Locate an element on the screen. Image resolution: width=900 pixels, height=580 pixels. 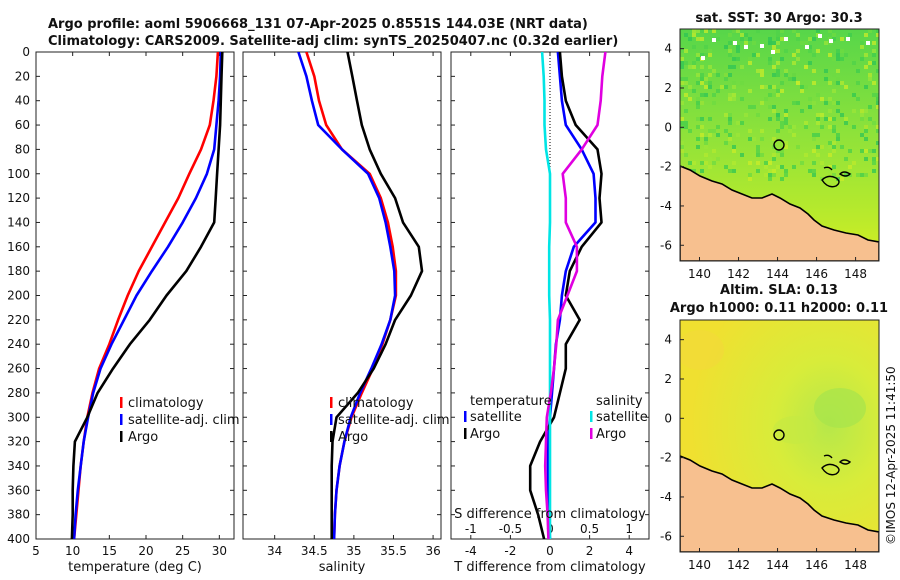
series-temperature-satellite-point is located at coordinates (548, 490).